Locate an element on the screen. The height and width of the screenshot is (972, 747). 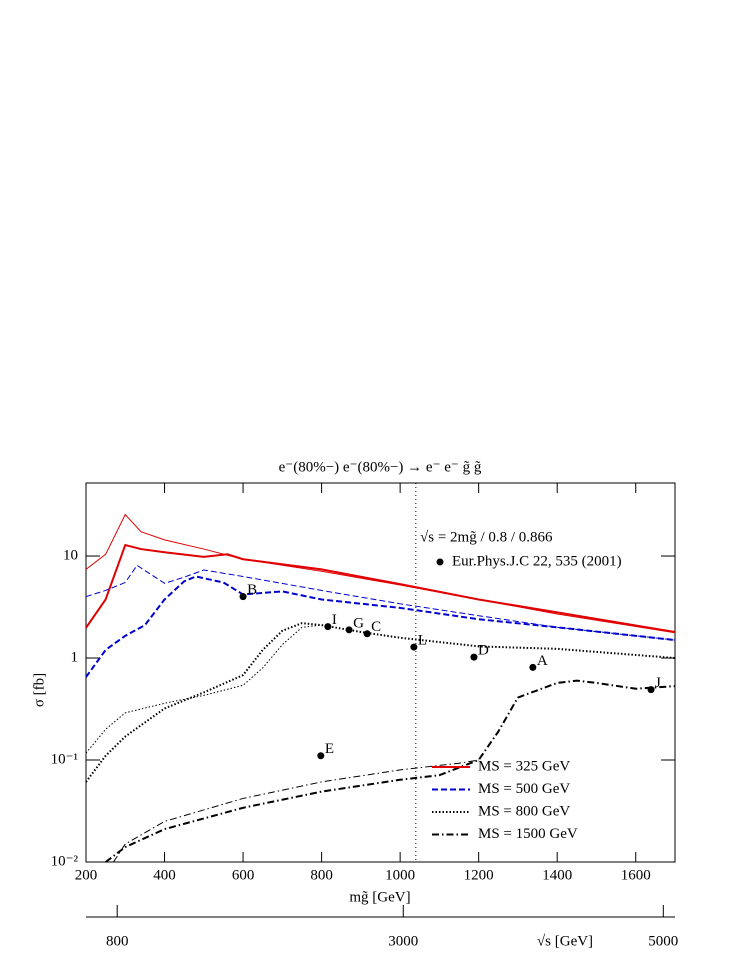
x-tick-label: 1000 is located at coordinates (400, 875).